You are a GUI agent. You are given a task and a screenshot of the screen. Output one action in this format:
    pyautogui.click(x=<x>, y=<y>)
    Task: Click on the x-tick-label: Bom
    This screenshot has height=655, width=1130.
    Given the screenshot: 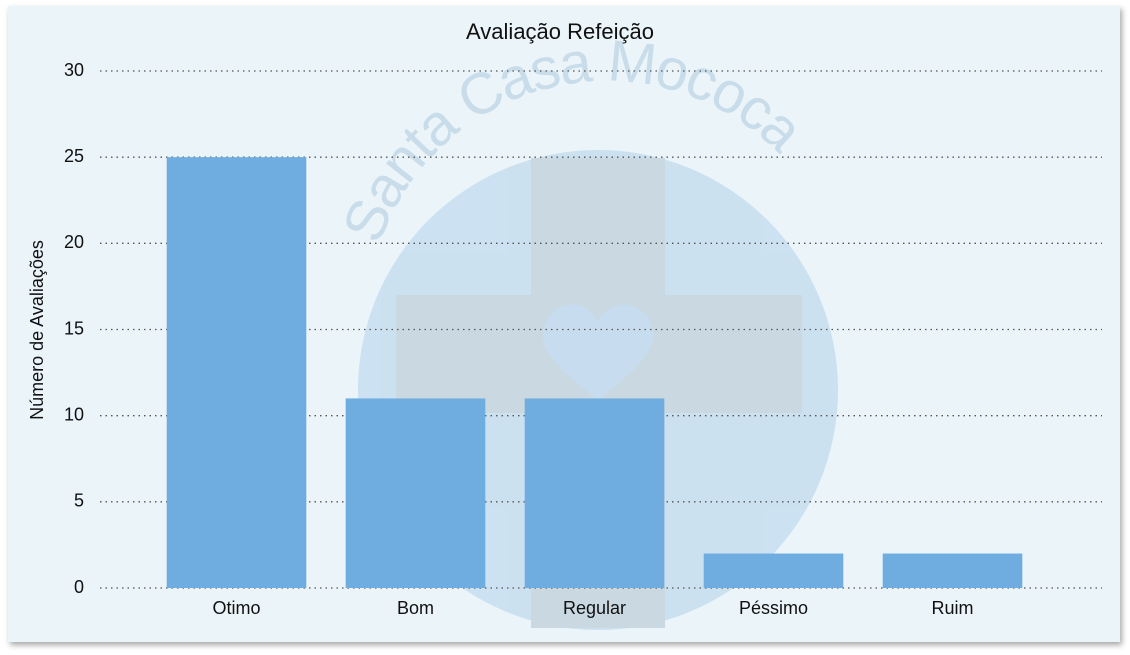 What is the action you would take?
    pyautogui.click(x=415, y=608)
    